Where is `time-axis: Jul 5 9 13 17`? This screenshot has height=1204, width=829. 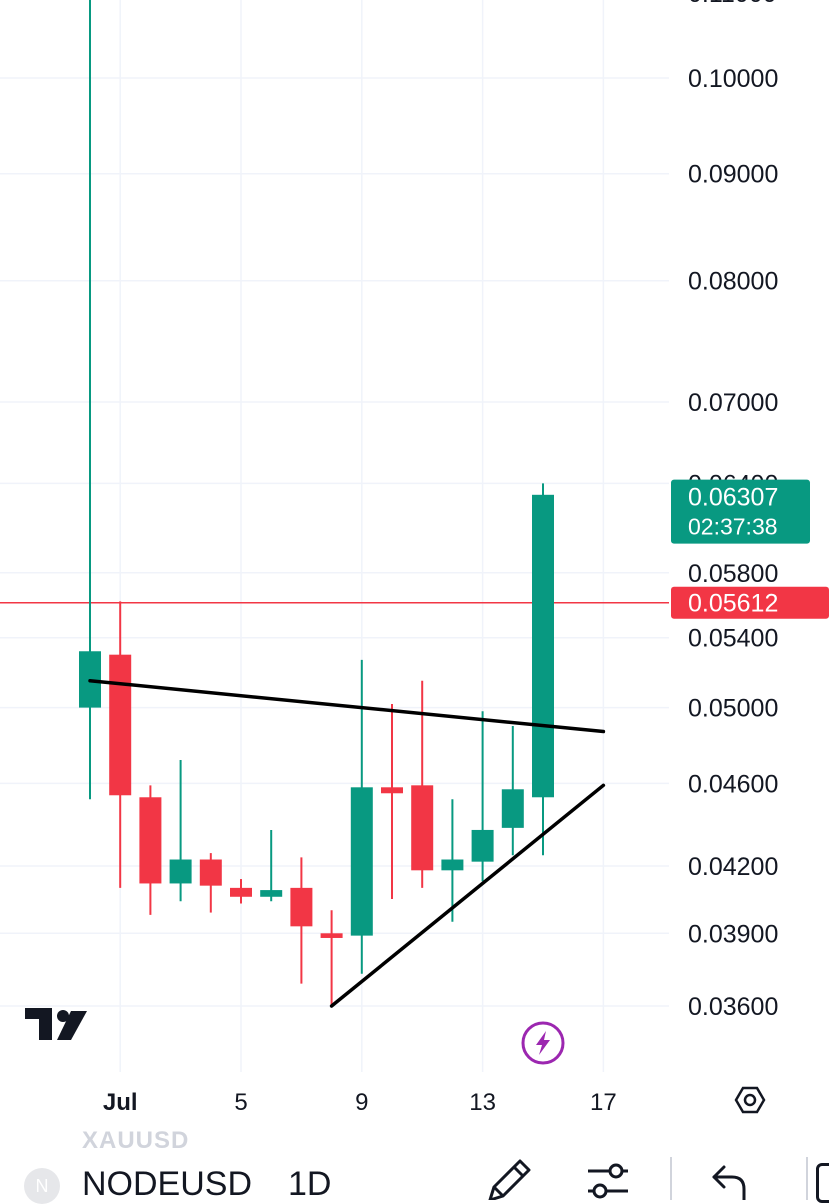 time-axis: Jul 5 9 13 17 is located at coordinates (360, 1102).